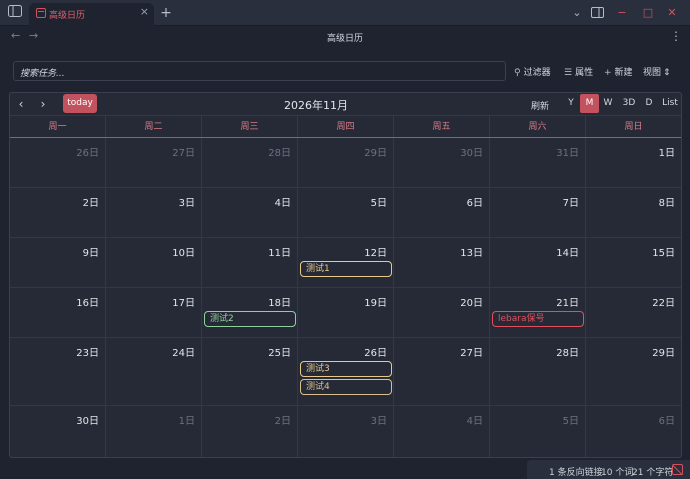 The width and height of the screenshot is (690, 479). What do you see at coordinates (346, 369) in the screenshot?
I see `calendar-event: 测试3` at bounding box center [346, 369].